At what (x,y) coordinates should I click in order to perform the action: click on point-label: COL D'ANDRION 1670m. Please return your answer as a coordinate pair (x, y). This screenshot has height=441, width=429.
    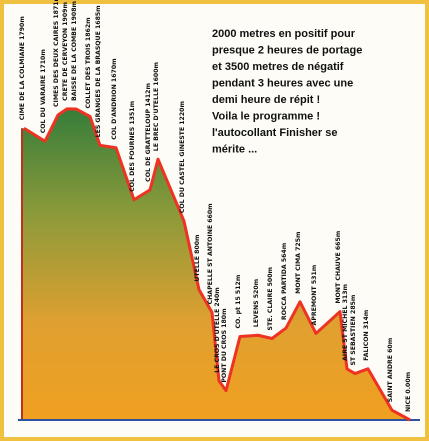
    Looking at the image, I should click on (114, 98).